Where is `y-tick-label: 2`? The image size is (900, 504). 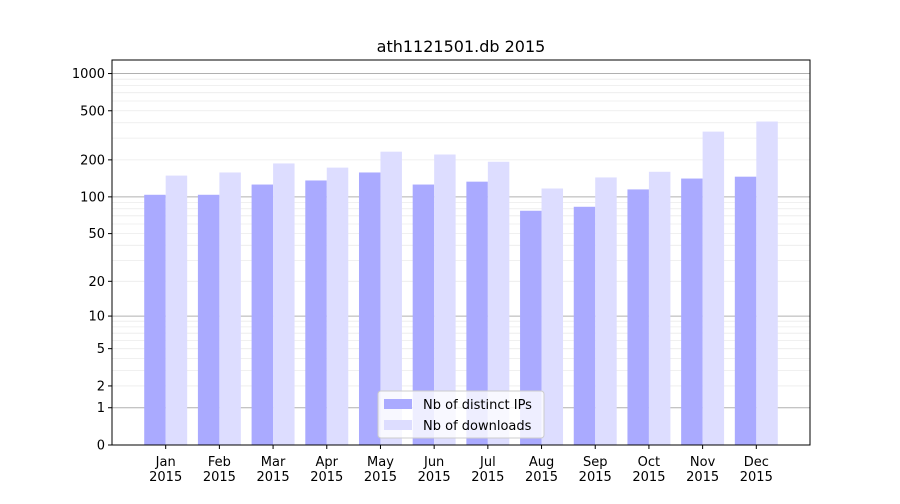 y-tick-label: 2 is located at coordinates (101, 386).